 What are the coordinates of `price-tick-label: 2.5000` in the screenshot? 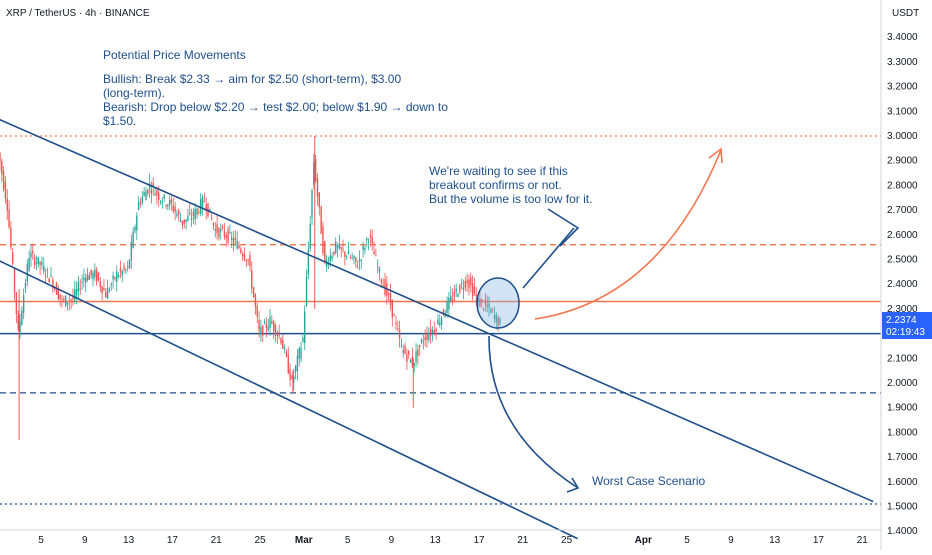 It's located at (902, 260).